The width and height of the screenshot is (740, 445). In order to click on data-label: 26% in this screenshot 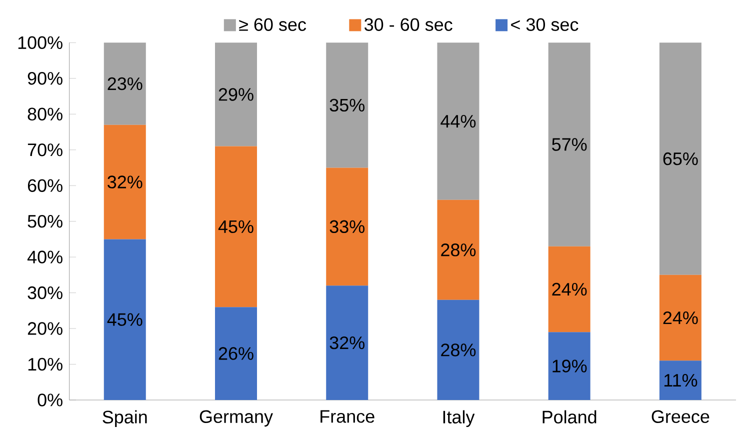, I will do `click(236, 353)`.